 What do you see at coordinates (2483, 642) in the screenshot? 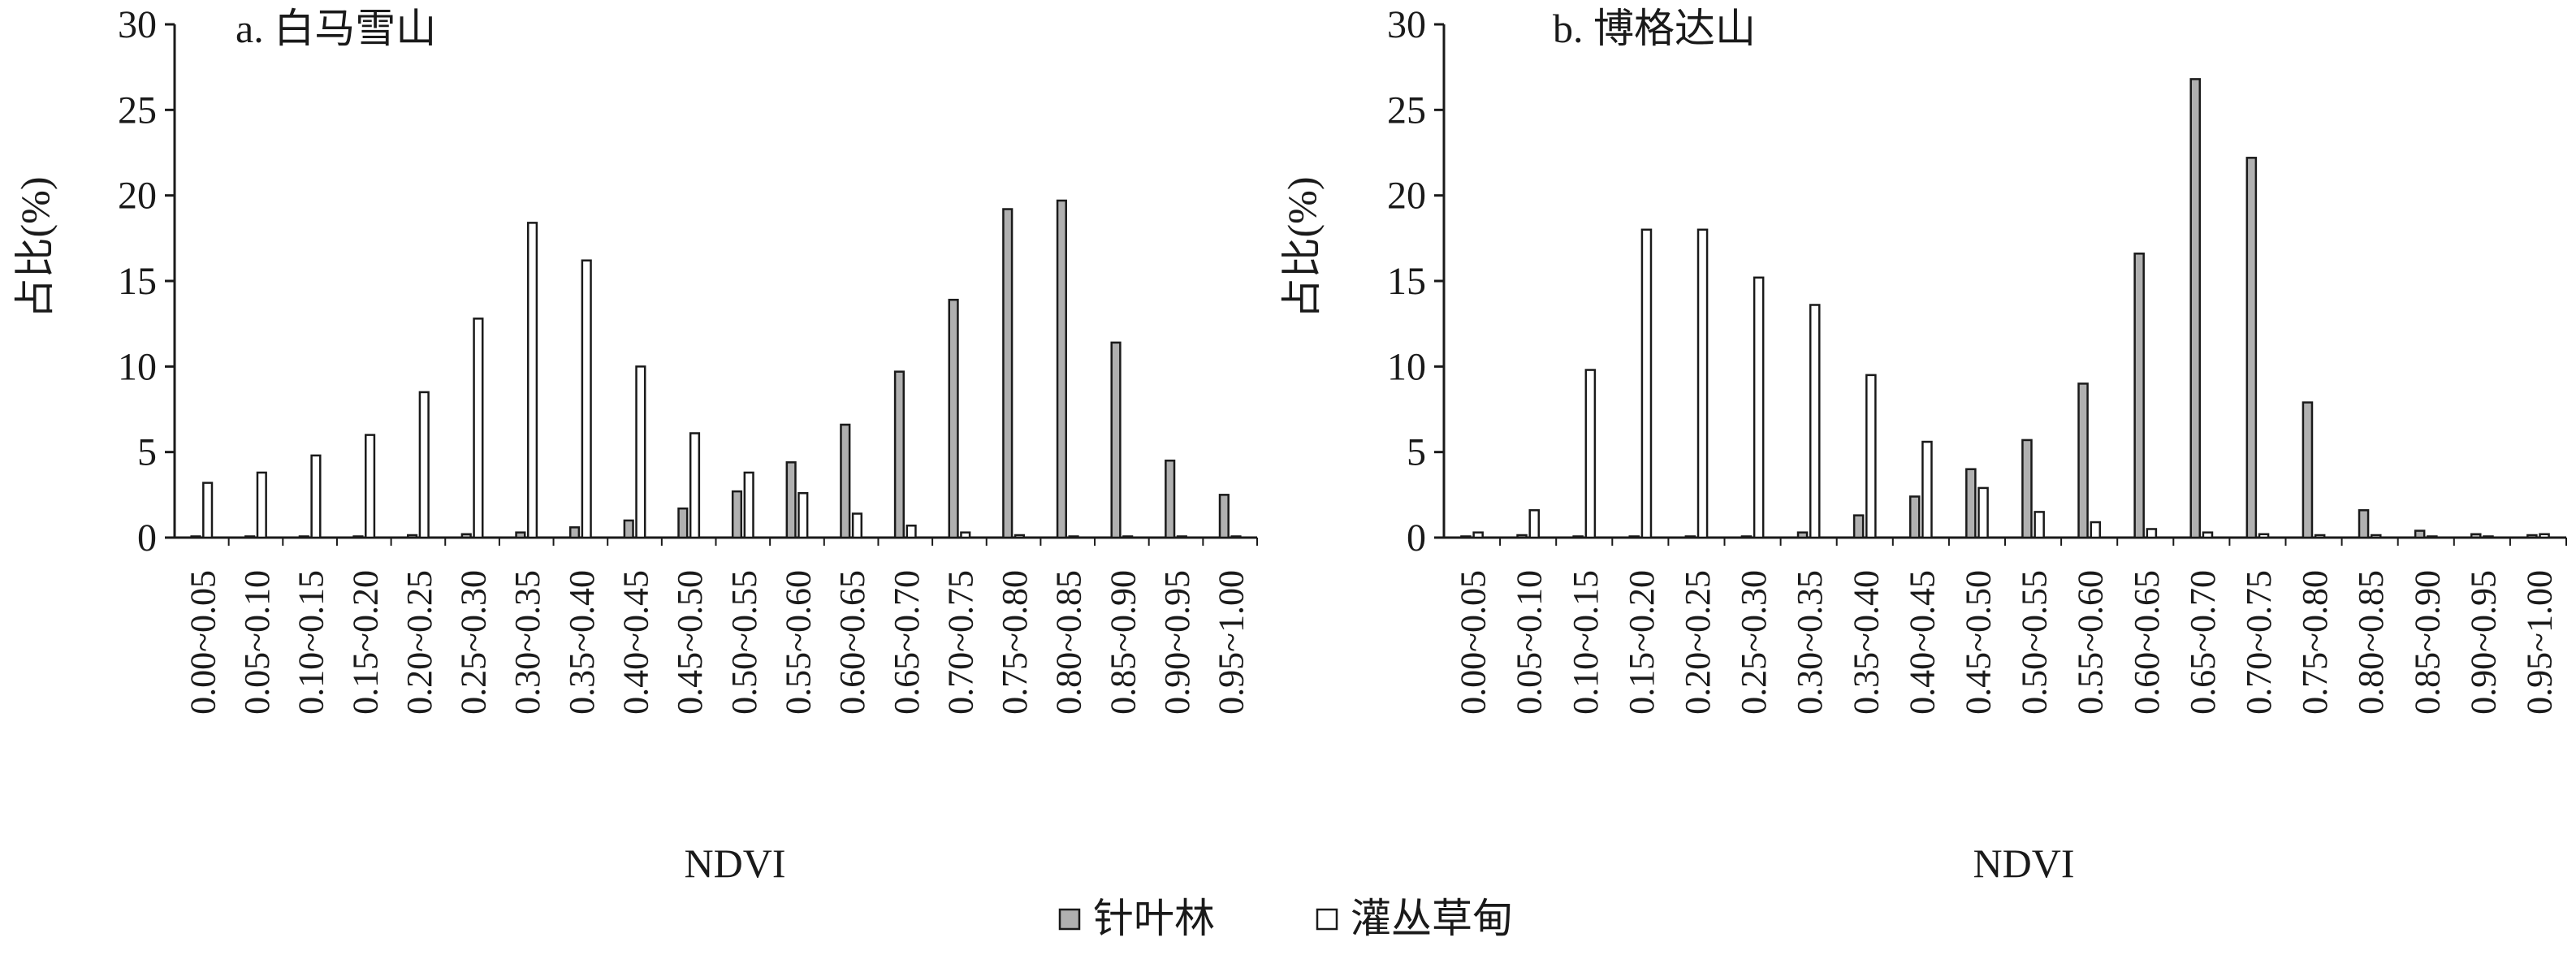
I see `x-tick-label: 0.90~0.95` at bounding box center [2483, 642].